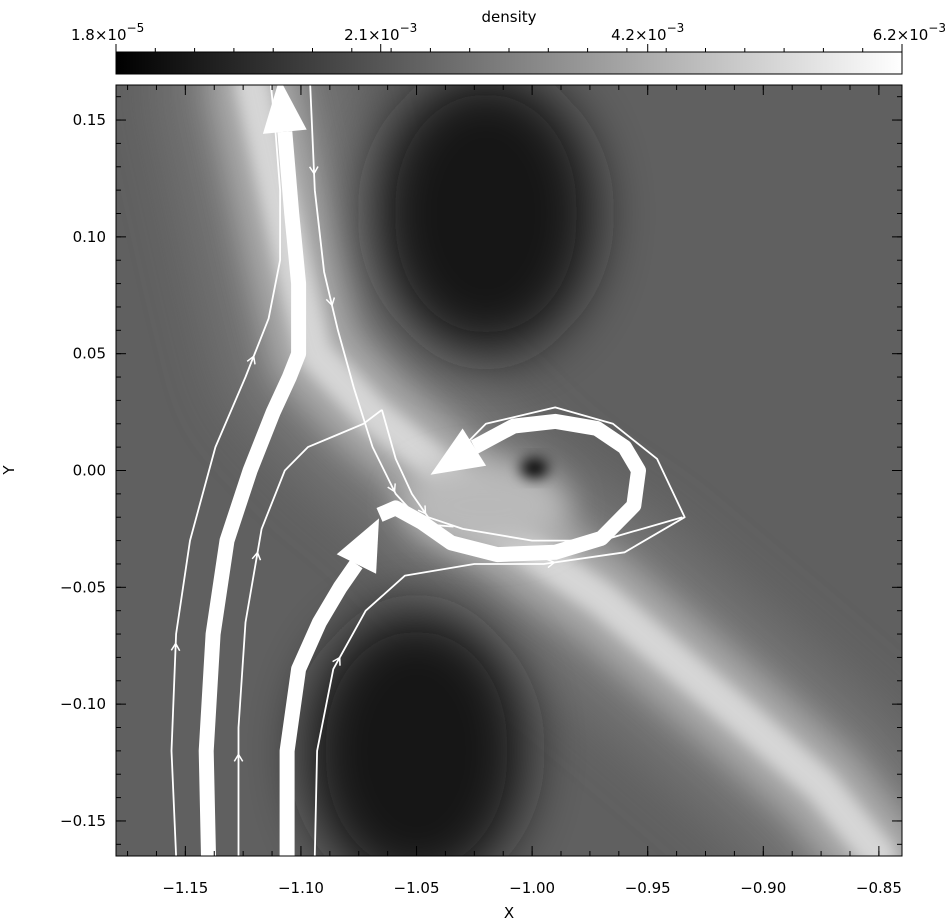 The width and height of the screenshot is (948, 922). Describe the element at coordinates (89, 237) in the screenshot. I see `y-tick-label: 0.10` at that location.